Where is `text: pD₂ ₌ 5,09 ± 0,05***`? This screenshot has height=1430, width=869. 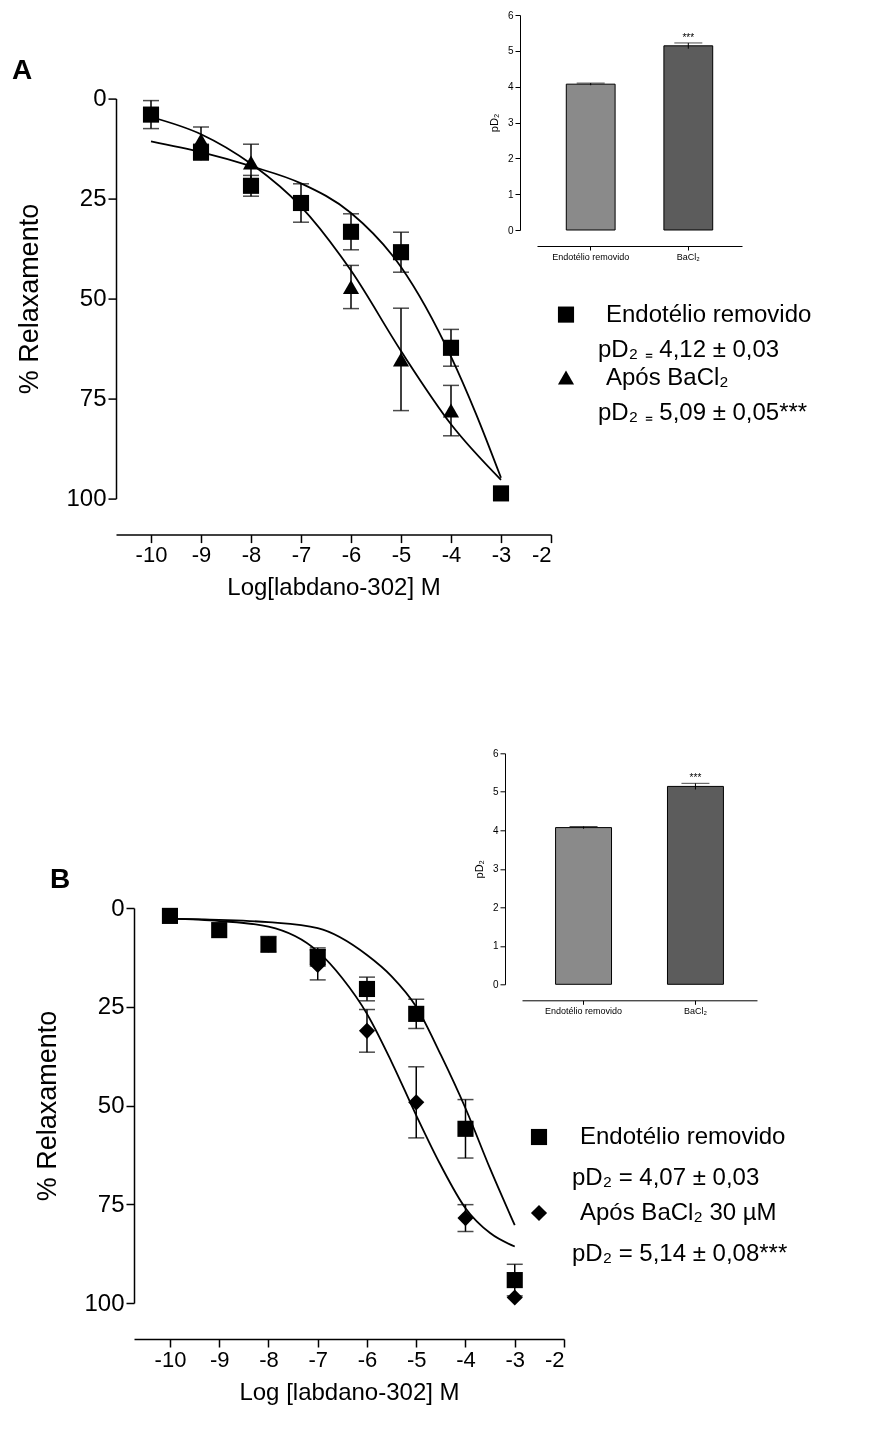 text: pD₂ ₌ 5,09 ± 0,05*** is located at coordinates (703, 411).